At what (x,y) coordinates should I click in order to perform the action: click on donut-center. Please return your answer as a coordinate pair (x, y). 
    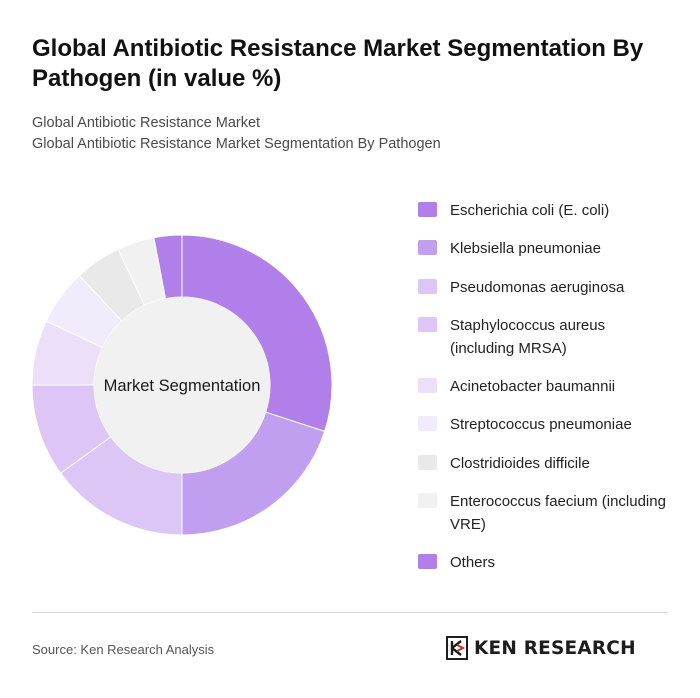
    Looking at the image, I should click on (182, 385).